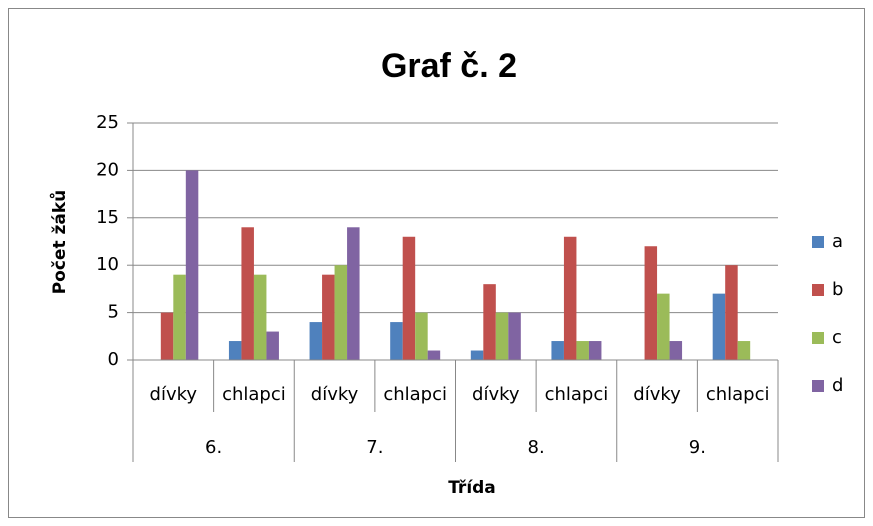 This screenshot has height=526, width=873. What do you see at coordinates (107, 217) in the screenshot?
I see `y-tick-label: 15` at bounding box center [107, 217].